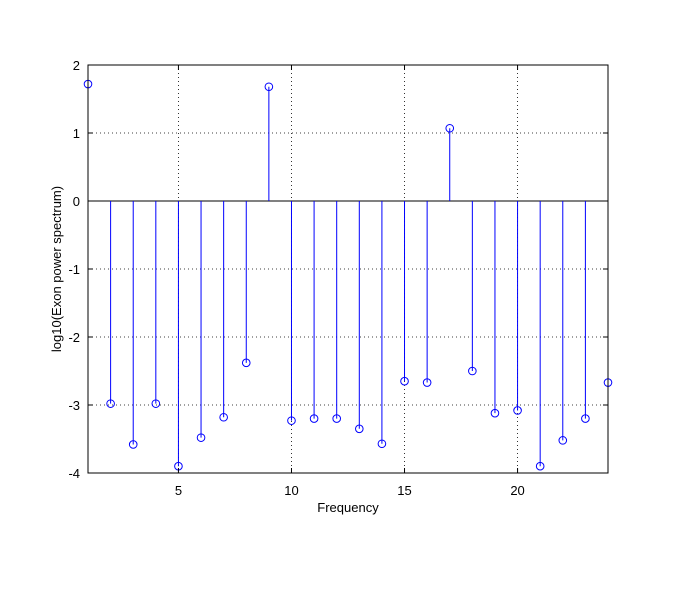  Describe the element at coordinates (404, 490) in the screenshot. I see `x-tick-label: 15` at that location.